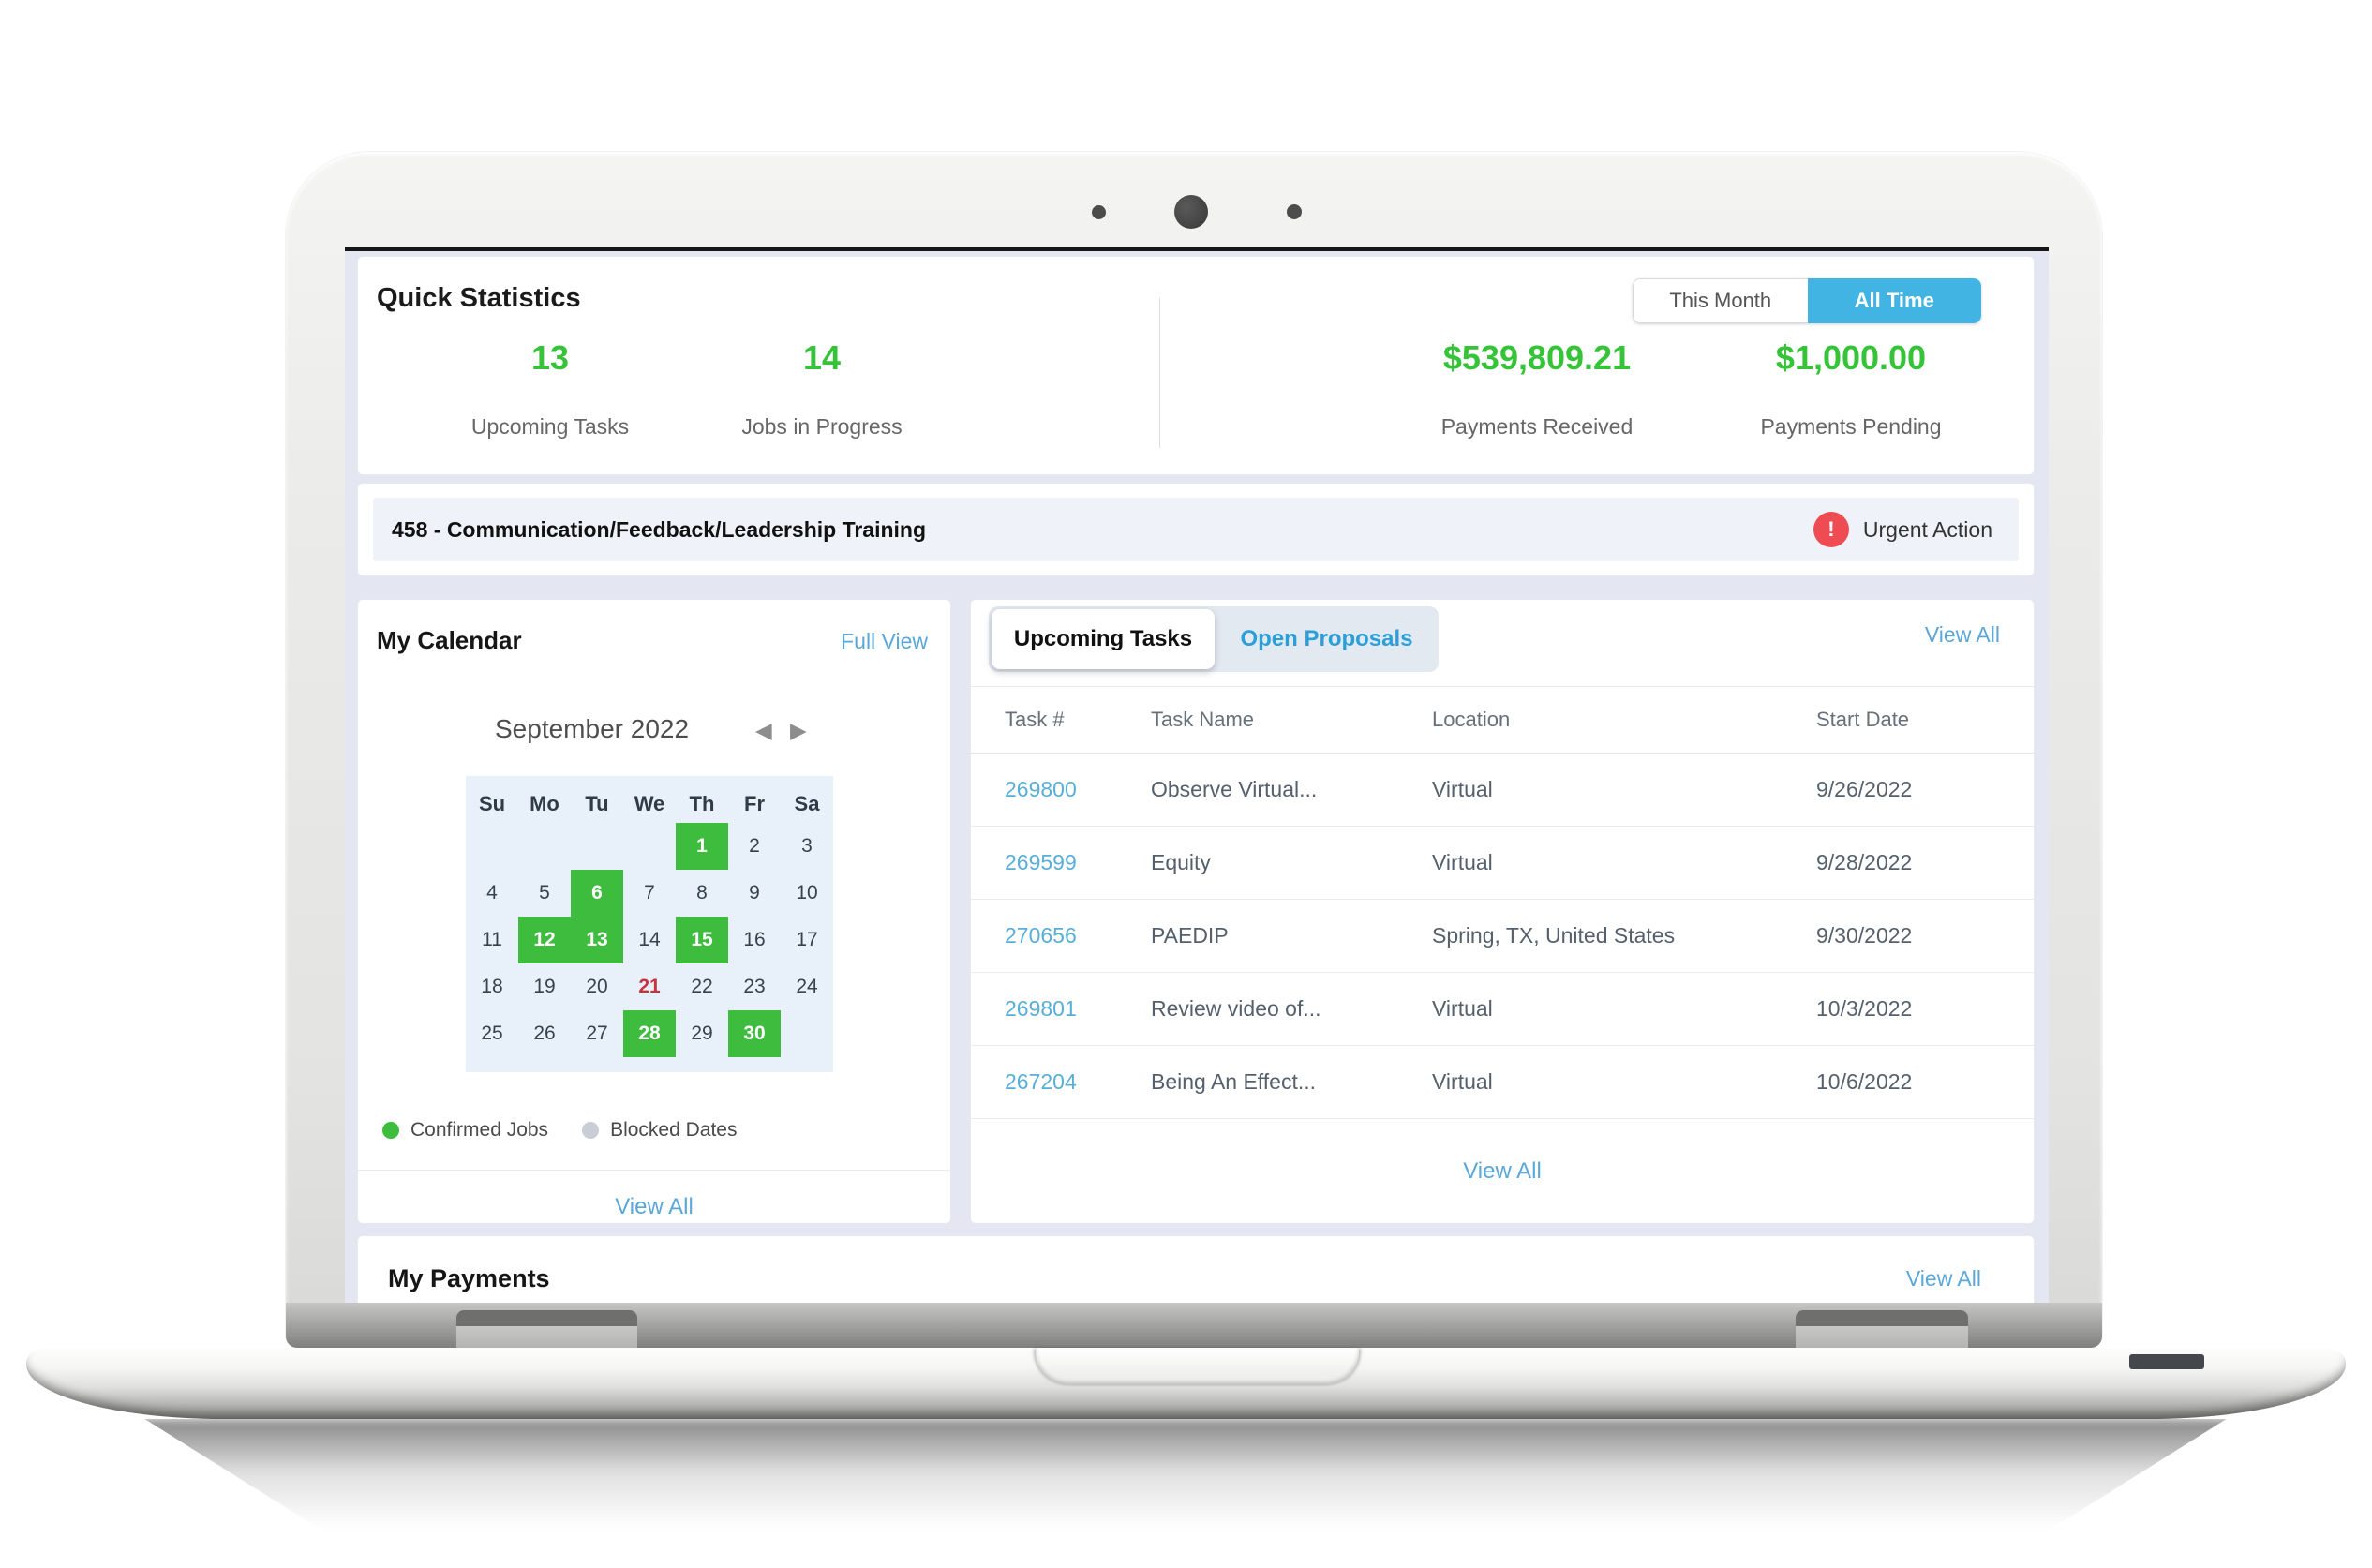 This screenshot has width=2372, height=1568. I want to click on stat-label: Payments Received, so click(1537, 427).